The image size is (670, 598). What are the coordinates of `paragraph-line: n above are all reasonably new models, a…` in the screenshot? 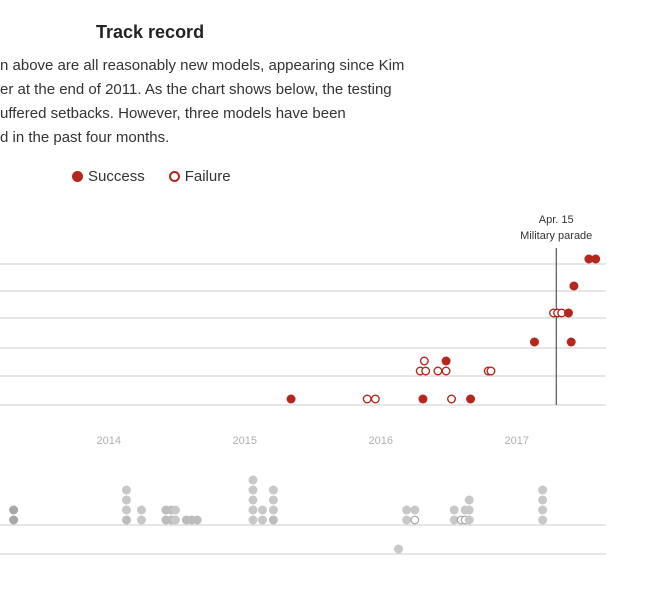 It's located at (202, 65).